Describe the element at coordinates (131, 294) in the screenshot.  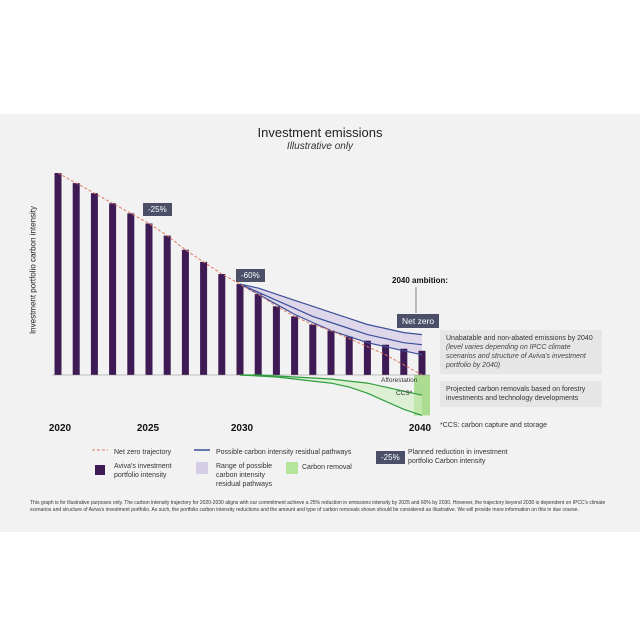
I see `bar-2024` at that location.